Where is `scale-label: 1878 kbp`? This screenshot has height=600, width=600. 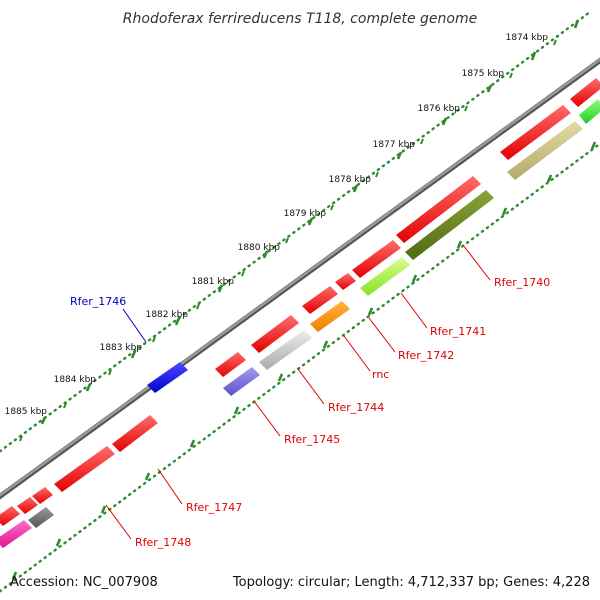 scale-label: 1878 kbp is located at coordinates (350, 180).